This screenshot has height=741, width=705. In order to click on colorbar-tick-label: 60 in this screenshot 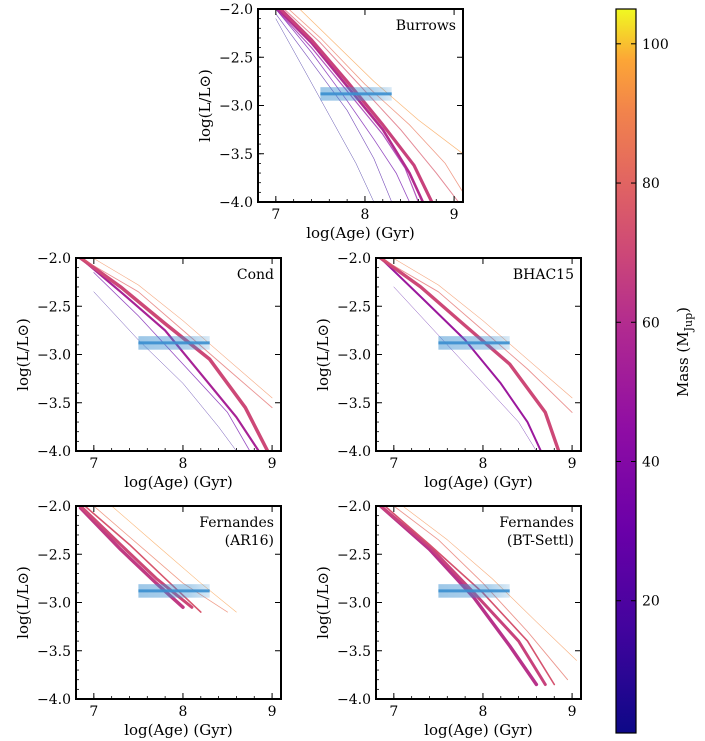, I will do `click(651, 323)`.